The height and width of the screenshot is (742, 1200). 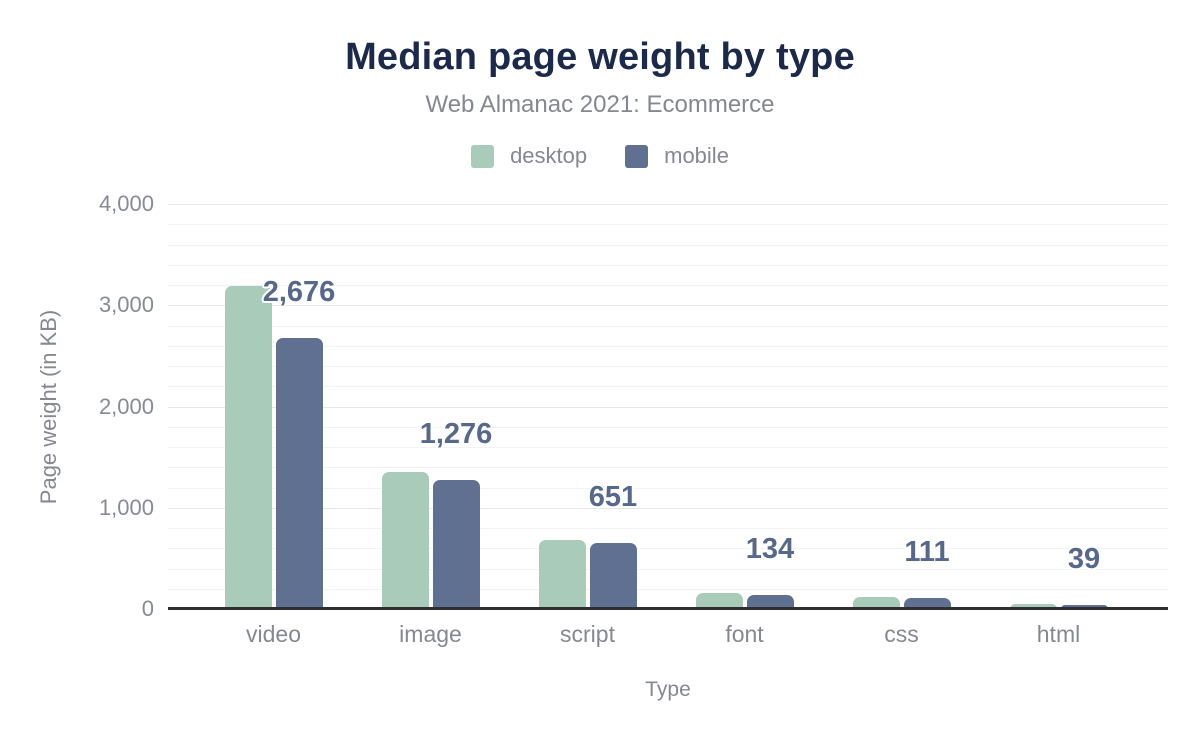 What do you see at coordinates (299, 292) in the screenshot?
I see `bar-value-label: 2,676` at bounding box center [299, 292].